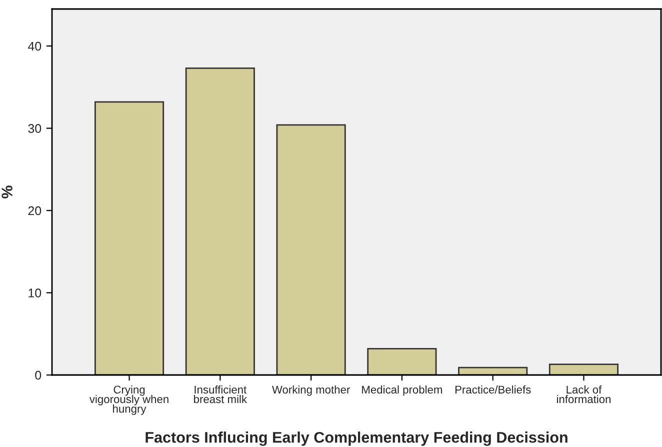 The height and width of the screenshot is (447, 662). I want to click on x-tick-label: Working mother, so click(311, 390).